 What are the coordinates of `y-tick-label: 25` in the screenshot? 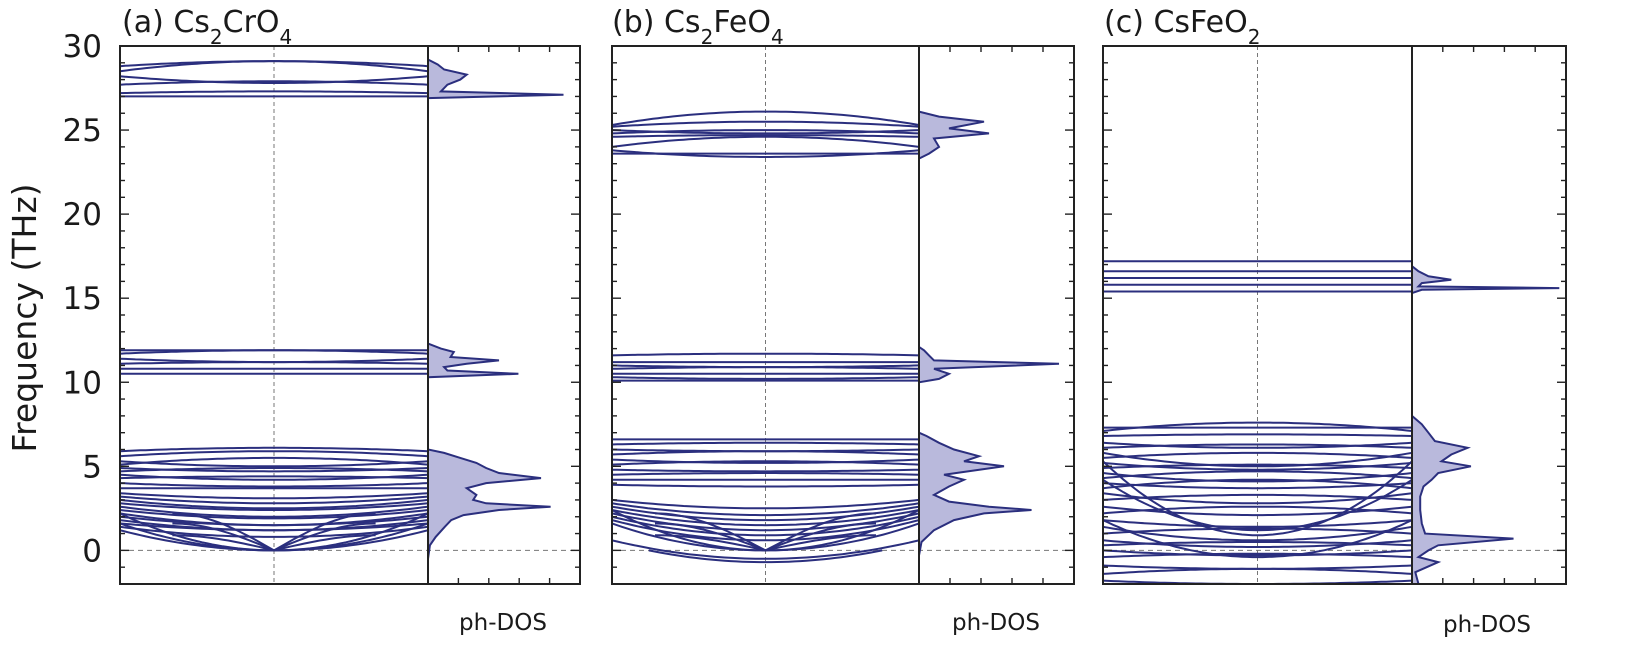 It's located at (82, 131).